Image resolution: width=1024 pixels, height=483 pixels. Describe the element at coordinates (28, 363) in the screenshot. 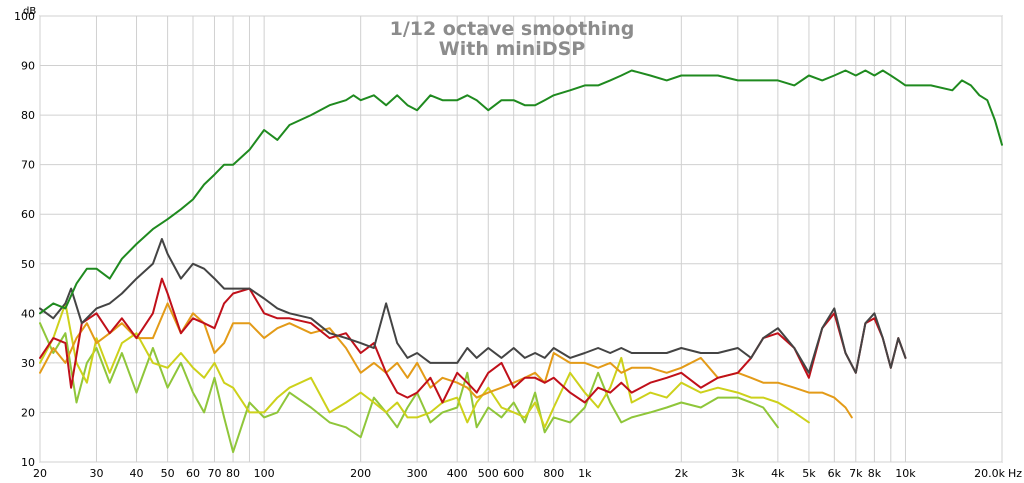

I see `y-tick-label: 30` at that location.